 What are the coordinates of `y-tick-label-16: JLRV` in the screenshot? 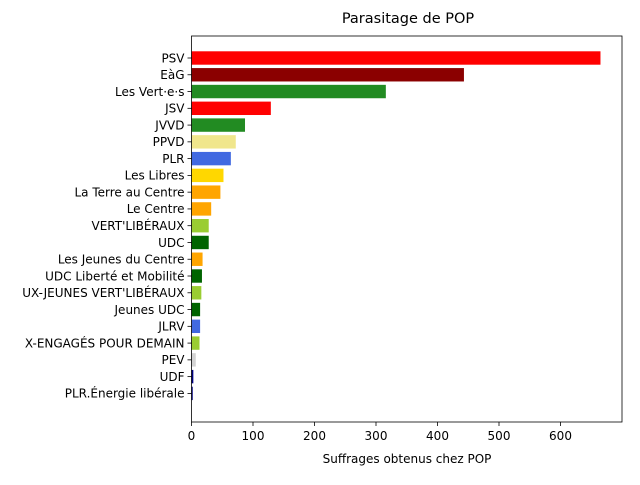 It's located at (171, 327).